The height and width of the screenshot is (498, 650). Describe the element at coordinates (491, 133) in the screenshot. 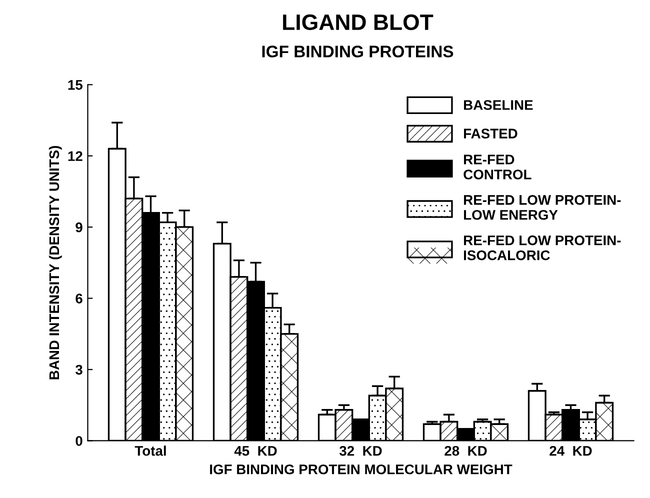

I see `legend-label: FASTED` at that location.